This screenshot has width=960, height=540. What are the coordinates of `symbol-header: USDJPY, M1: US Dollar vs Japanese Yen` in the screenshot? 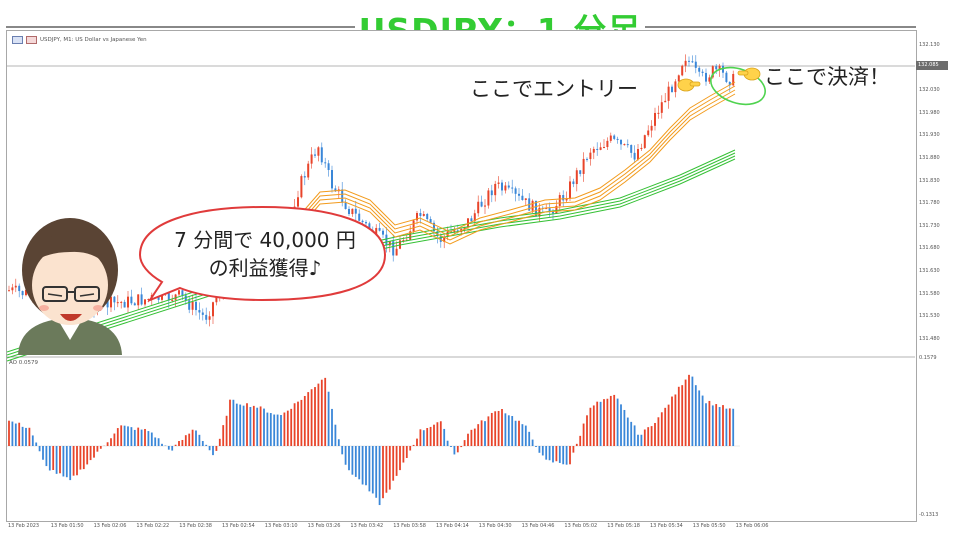 It's located at (79, 40).